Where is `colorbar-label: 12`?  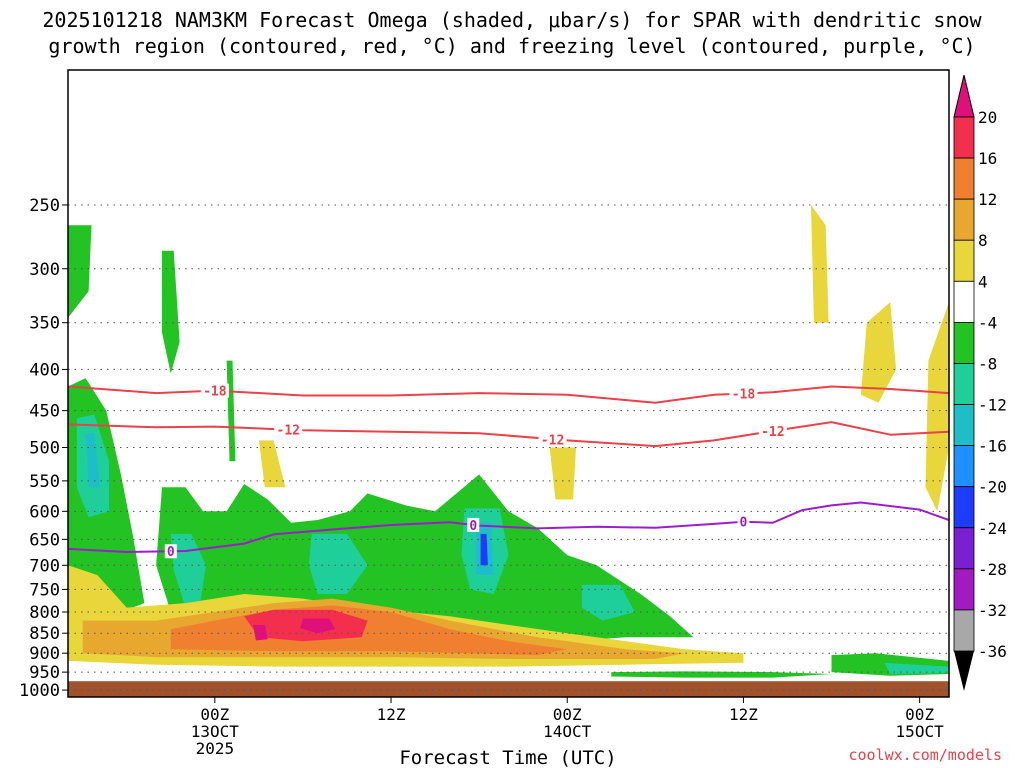 colorbar-label: 12 is located at coordinates (987, 199).